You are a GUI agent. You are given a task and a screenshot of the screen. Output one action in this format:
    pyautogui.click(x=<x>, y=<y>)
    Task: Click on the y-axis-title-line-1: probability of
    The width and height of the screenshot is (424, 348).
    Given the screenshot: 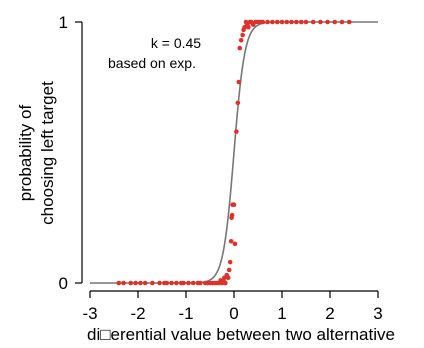 What is the action you would take?
    pyautogui.click(x=25, y=153)
    